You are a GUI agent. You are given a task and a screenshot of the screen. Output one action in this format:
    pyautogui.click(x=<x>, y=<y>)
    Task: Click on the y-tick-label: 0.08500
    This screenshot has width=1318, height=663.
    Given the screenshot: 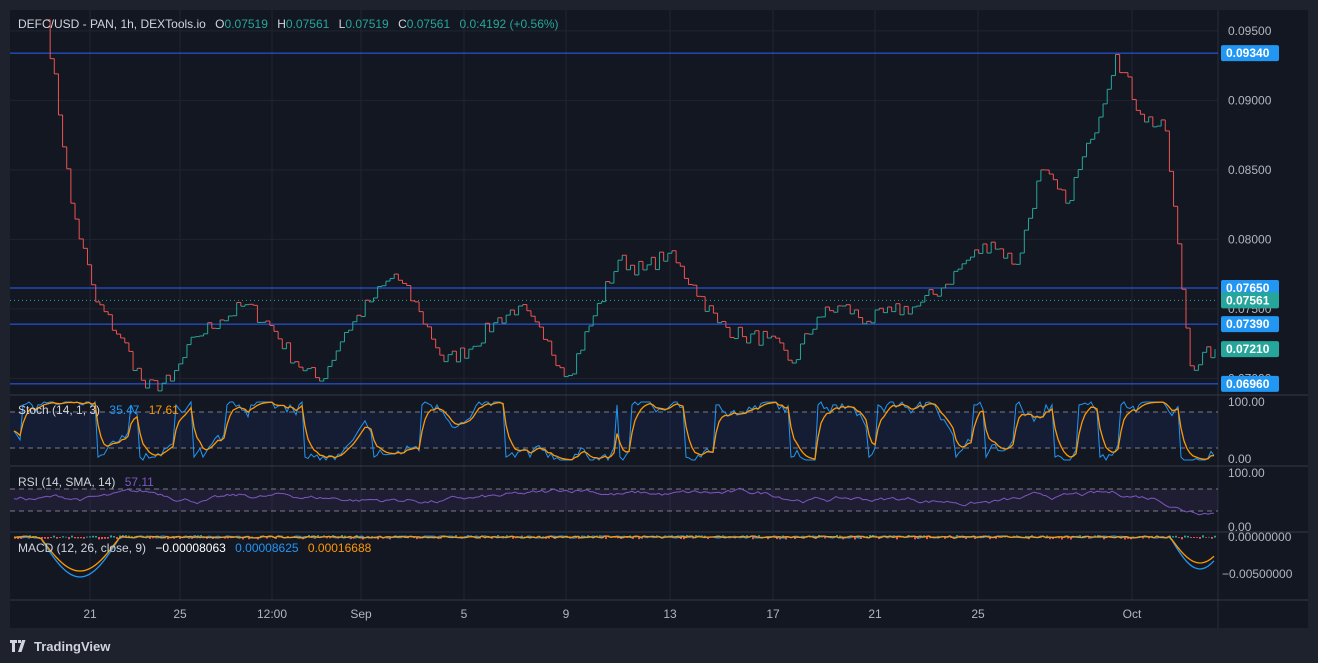 What is the action you would take?
    pyautogui.click(x=1250, y=170)
    